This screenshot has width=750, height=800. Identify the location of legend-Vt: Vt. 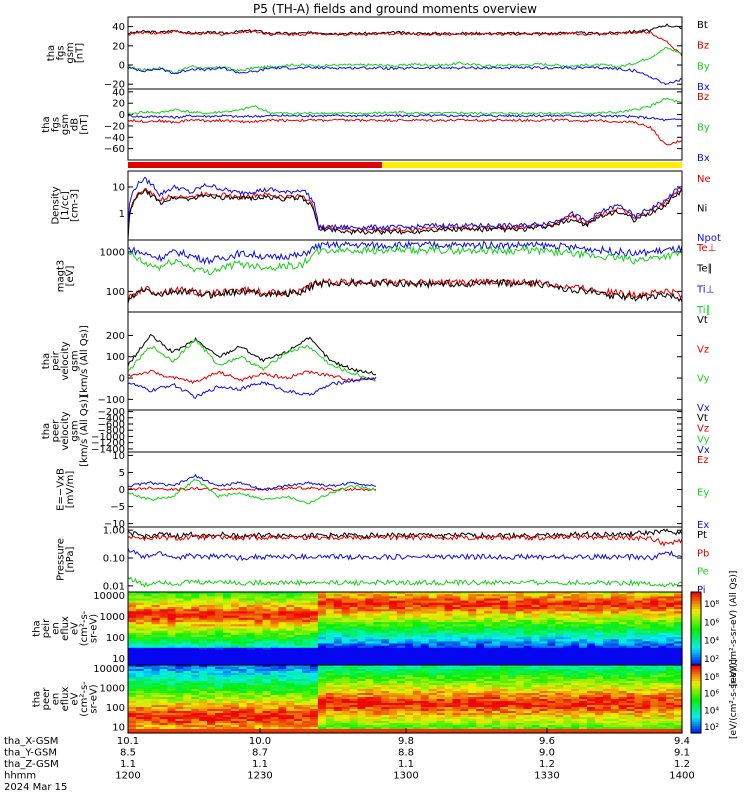
(702, 320).